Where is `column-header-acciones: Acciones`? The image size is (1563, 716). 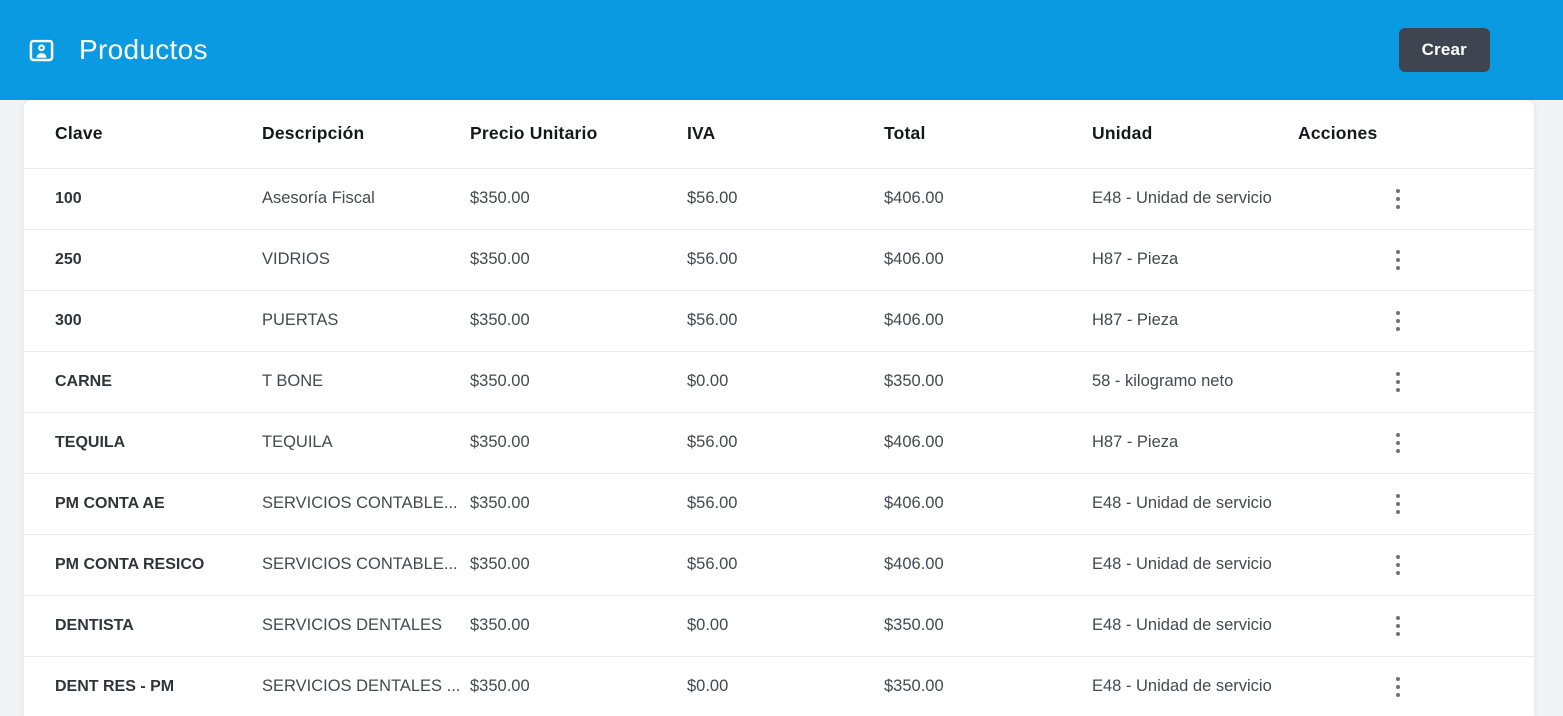
column-header-acciones: Acciones is located at coordinates (1416, 134).